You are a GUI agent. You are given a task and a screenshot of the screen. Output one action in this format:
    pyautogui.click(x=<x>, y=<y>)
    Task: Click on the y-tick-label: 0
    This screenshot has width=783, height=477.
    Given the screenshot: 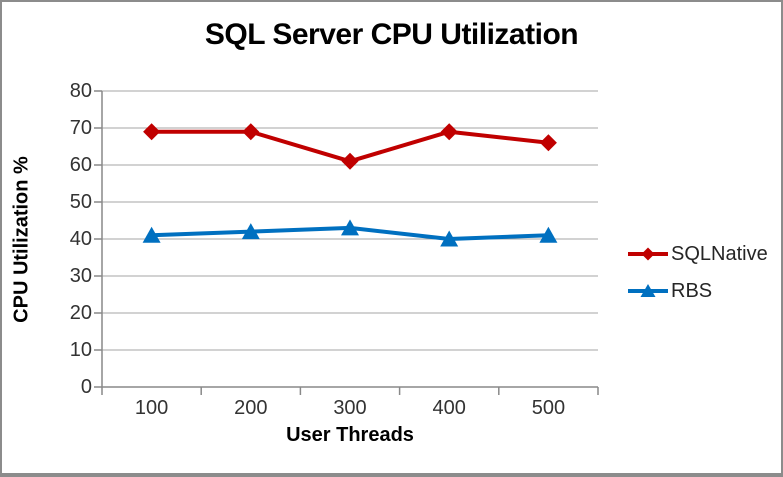 What is the action you would take?
    pyautogui.click(x=86, y=387)
    